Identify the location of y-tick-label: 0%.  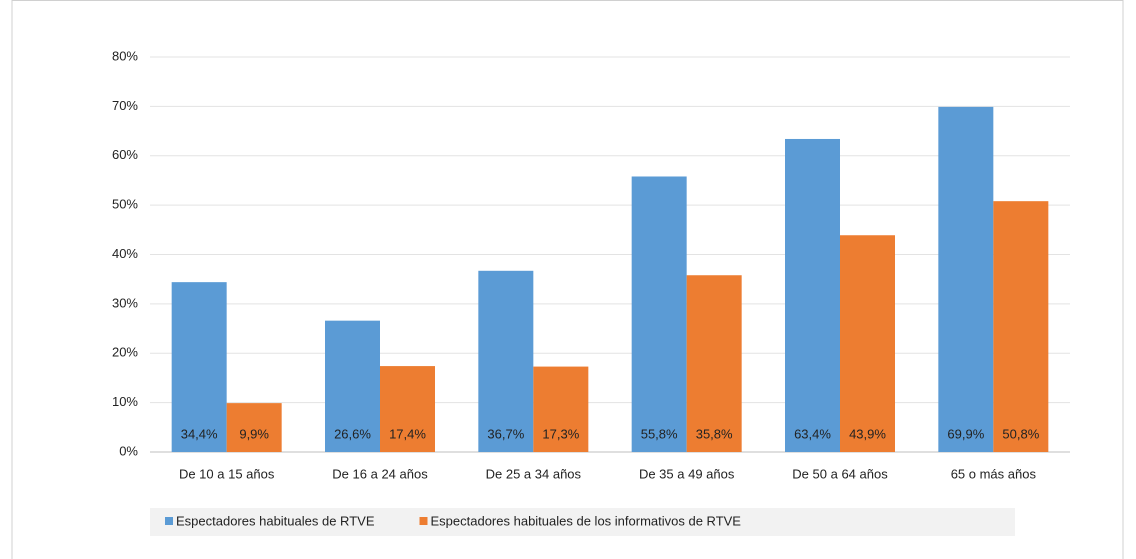
(128, 450).